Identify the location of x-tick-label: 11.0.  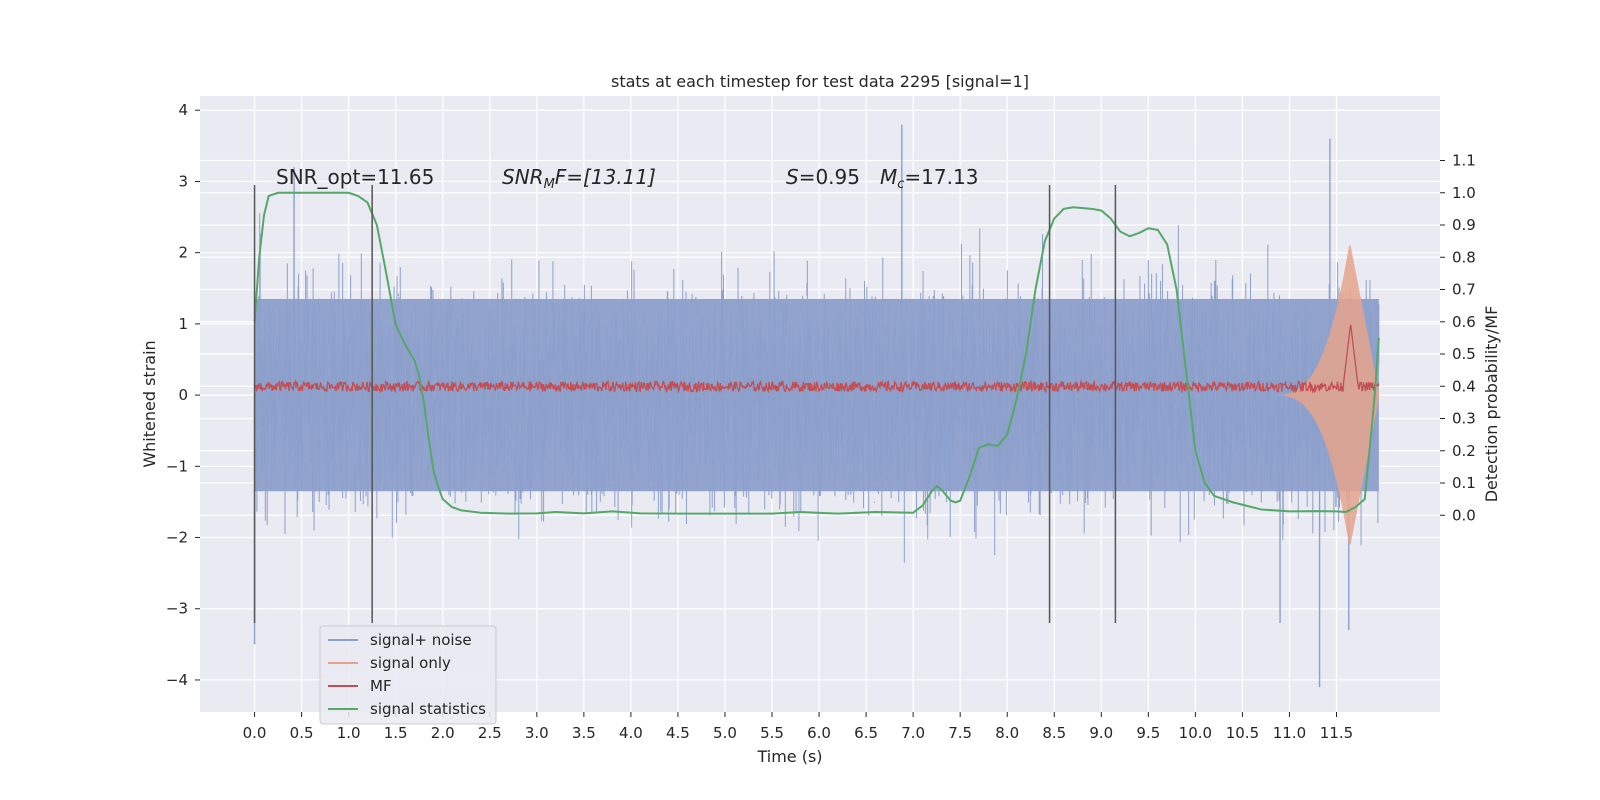
(1289, 733).